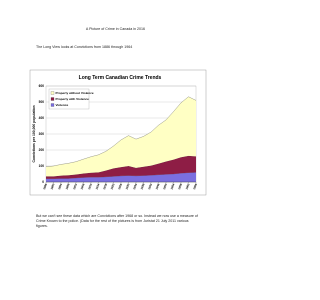  Describe the element at coordinates (135, 187) in the screenshot. I see `x-tick-label: 1934` at that location.